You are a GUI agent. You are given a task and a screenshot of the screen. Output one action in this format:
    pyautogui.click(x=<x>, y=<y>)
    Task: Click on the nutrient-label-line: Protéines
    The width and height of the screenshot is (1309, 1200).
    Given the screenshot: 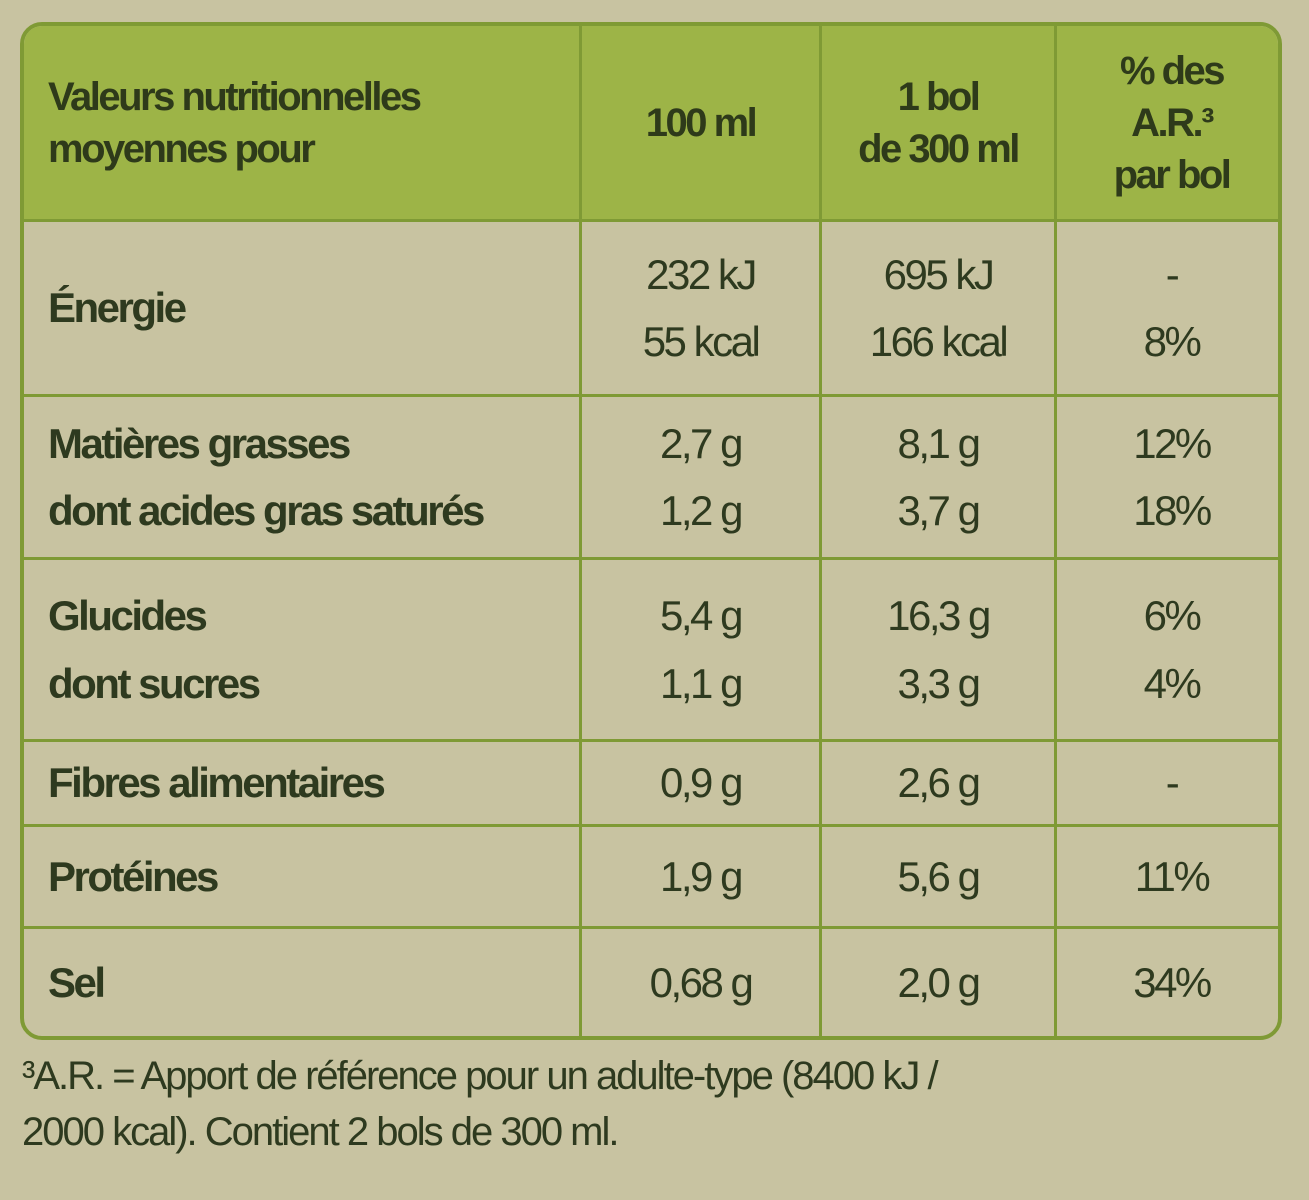 What is the action you would take?
    pyautogui.click(x=133, y=876)
    